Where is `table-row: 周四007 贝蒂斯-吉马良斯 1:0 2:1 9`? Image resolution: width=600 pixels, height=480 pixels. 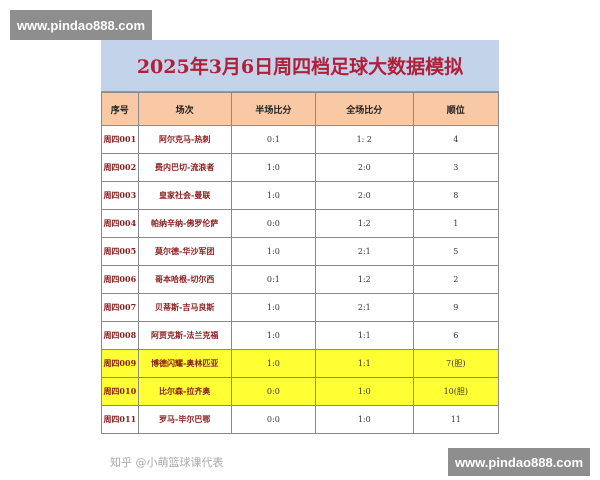
table-row: 周四007 贝蒂斯-吉马良斯 1:0 2:1 9 is located at coordinates (300, 307).